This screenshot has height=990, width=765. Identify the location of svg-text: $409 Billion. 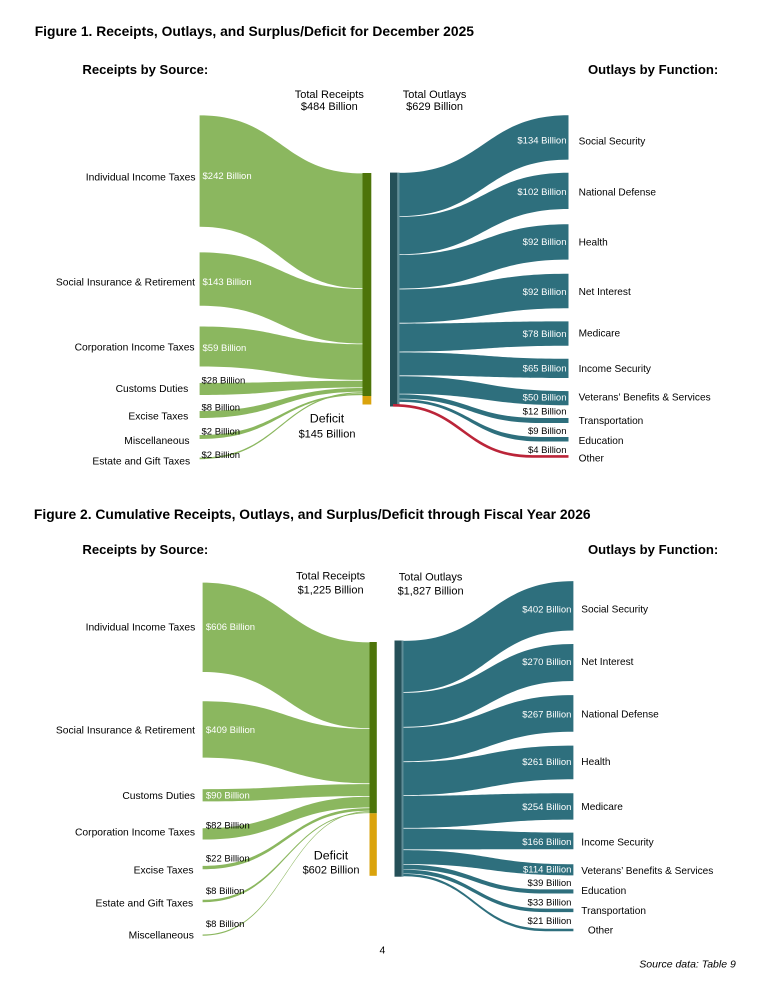
(230, 730).